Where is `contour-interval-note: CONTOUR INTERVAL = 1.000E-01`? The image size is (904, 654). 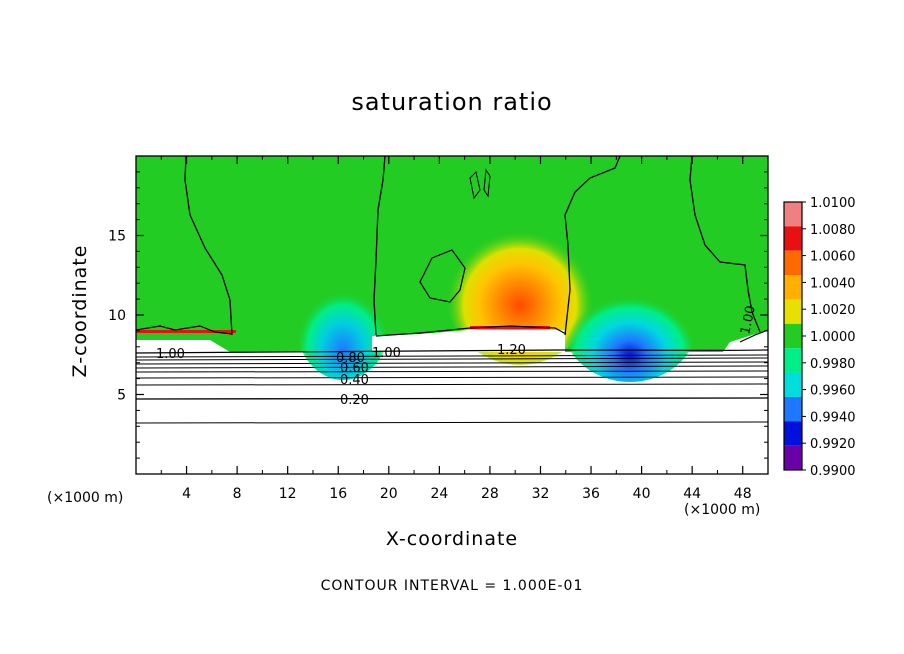
contour-interval-note: CONTOUR INTERVAL = 1.000E-01 is located at coordinates (452, 586).